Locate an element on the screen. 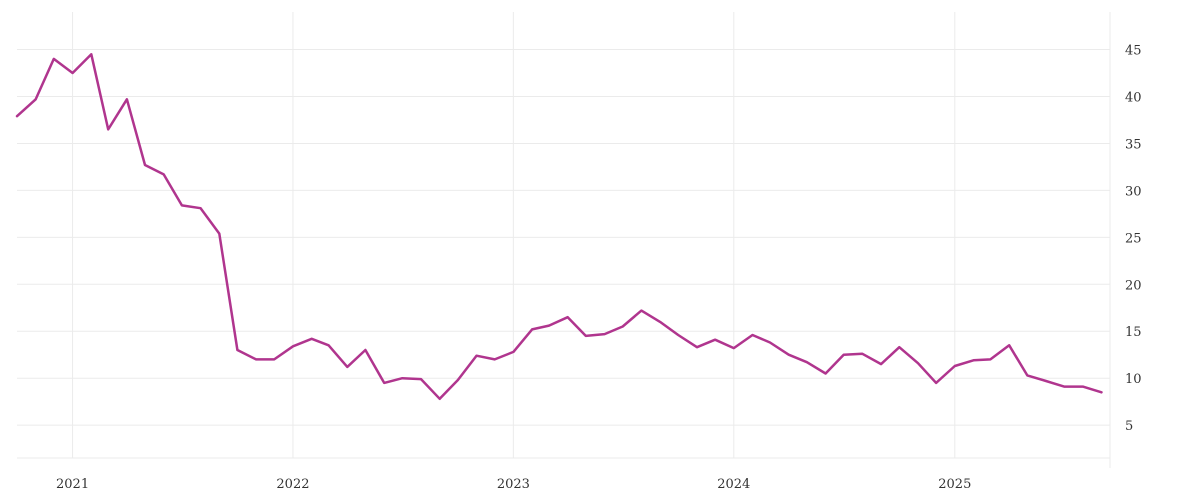  x-tick-label: 2024 is located at coordinates (733, 484).